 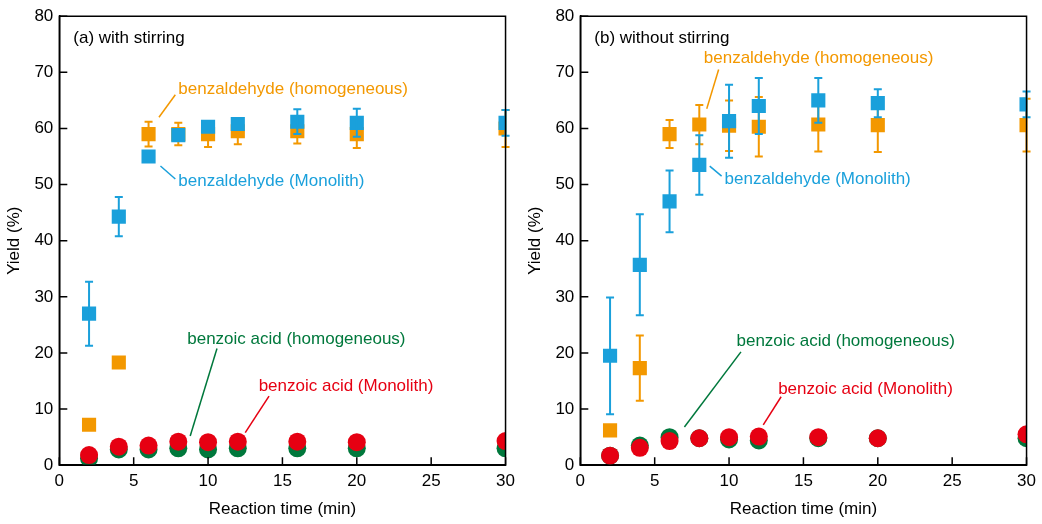 I want to click on text: (b) without stirring, so click(x=662, y=38).